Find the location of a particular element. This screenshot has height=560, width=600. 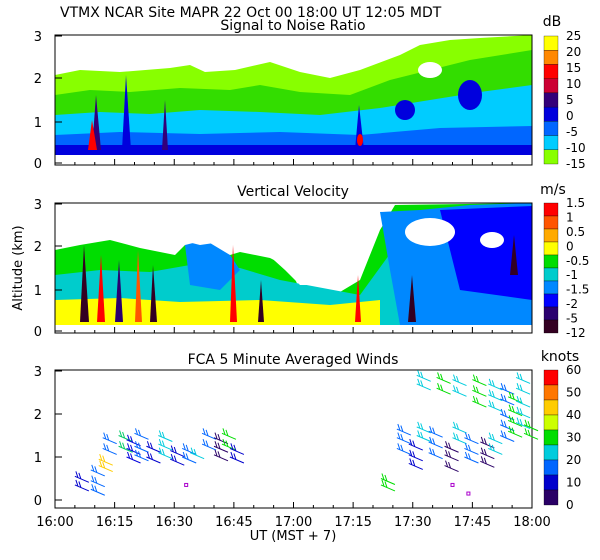

x-tick-label: 18:00 is located at coordinates (531, 522).